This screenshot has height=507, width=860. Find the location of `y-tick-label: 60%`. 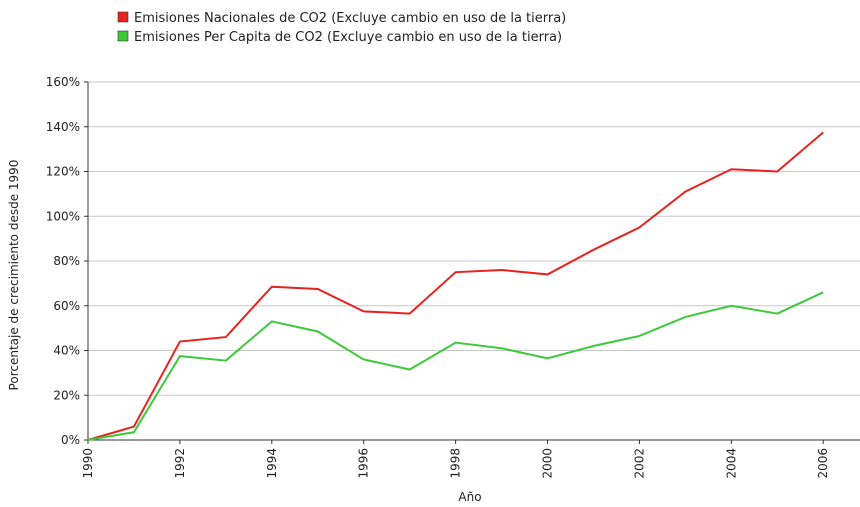

y-tick-label: 60% is located at coordinates (66, 306).